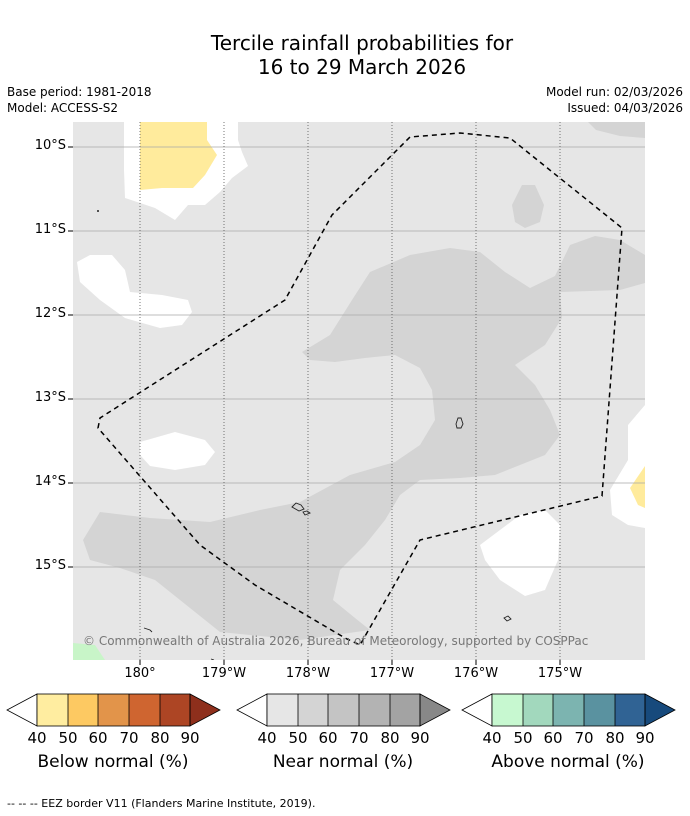 Image resolution: width=690 pixels, height=816 pixels. Describe the element at coordinates (615, 738) in the screenshot. I see `above-tick-80: 80` at that location.